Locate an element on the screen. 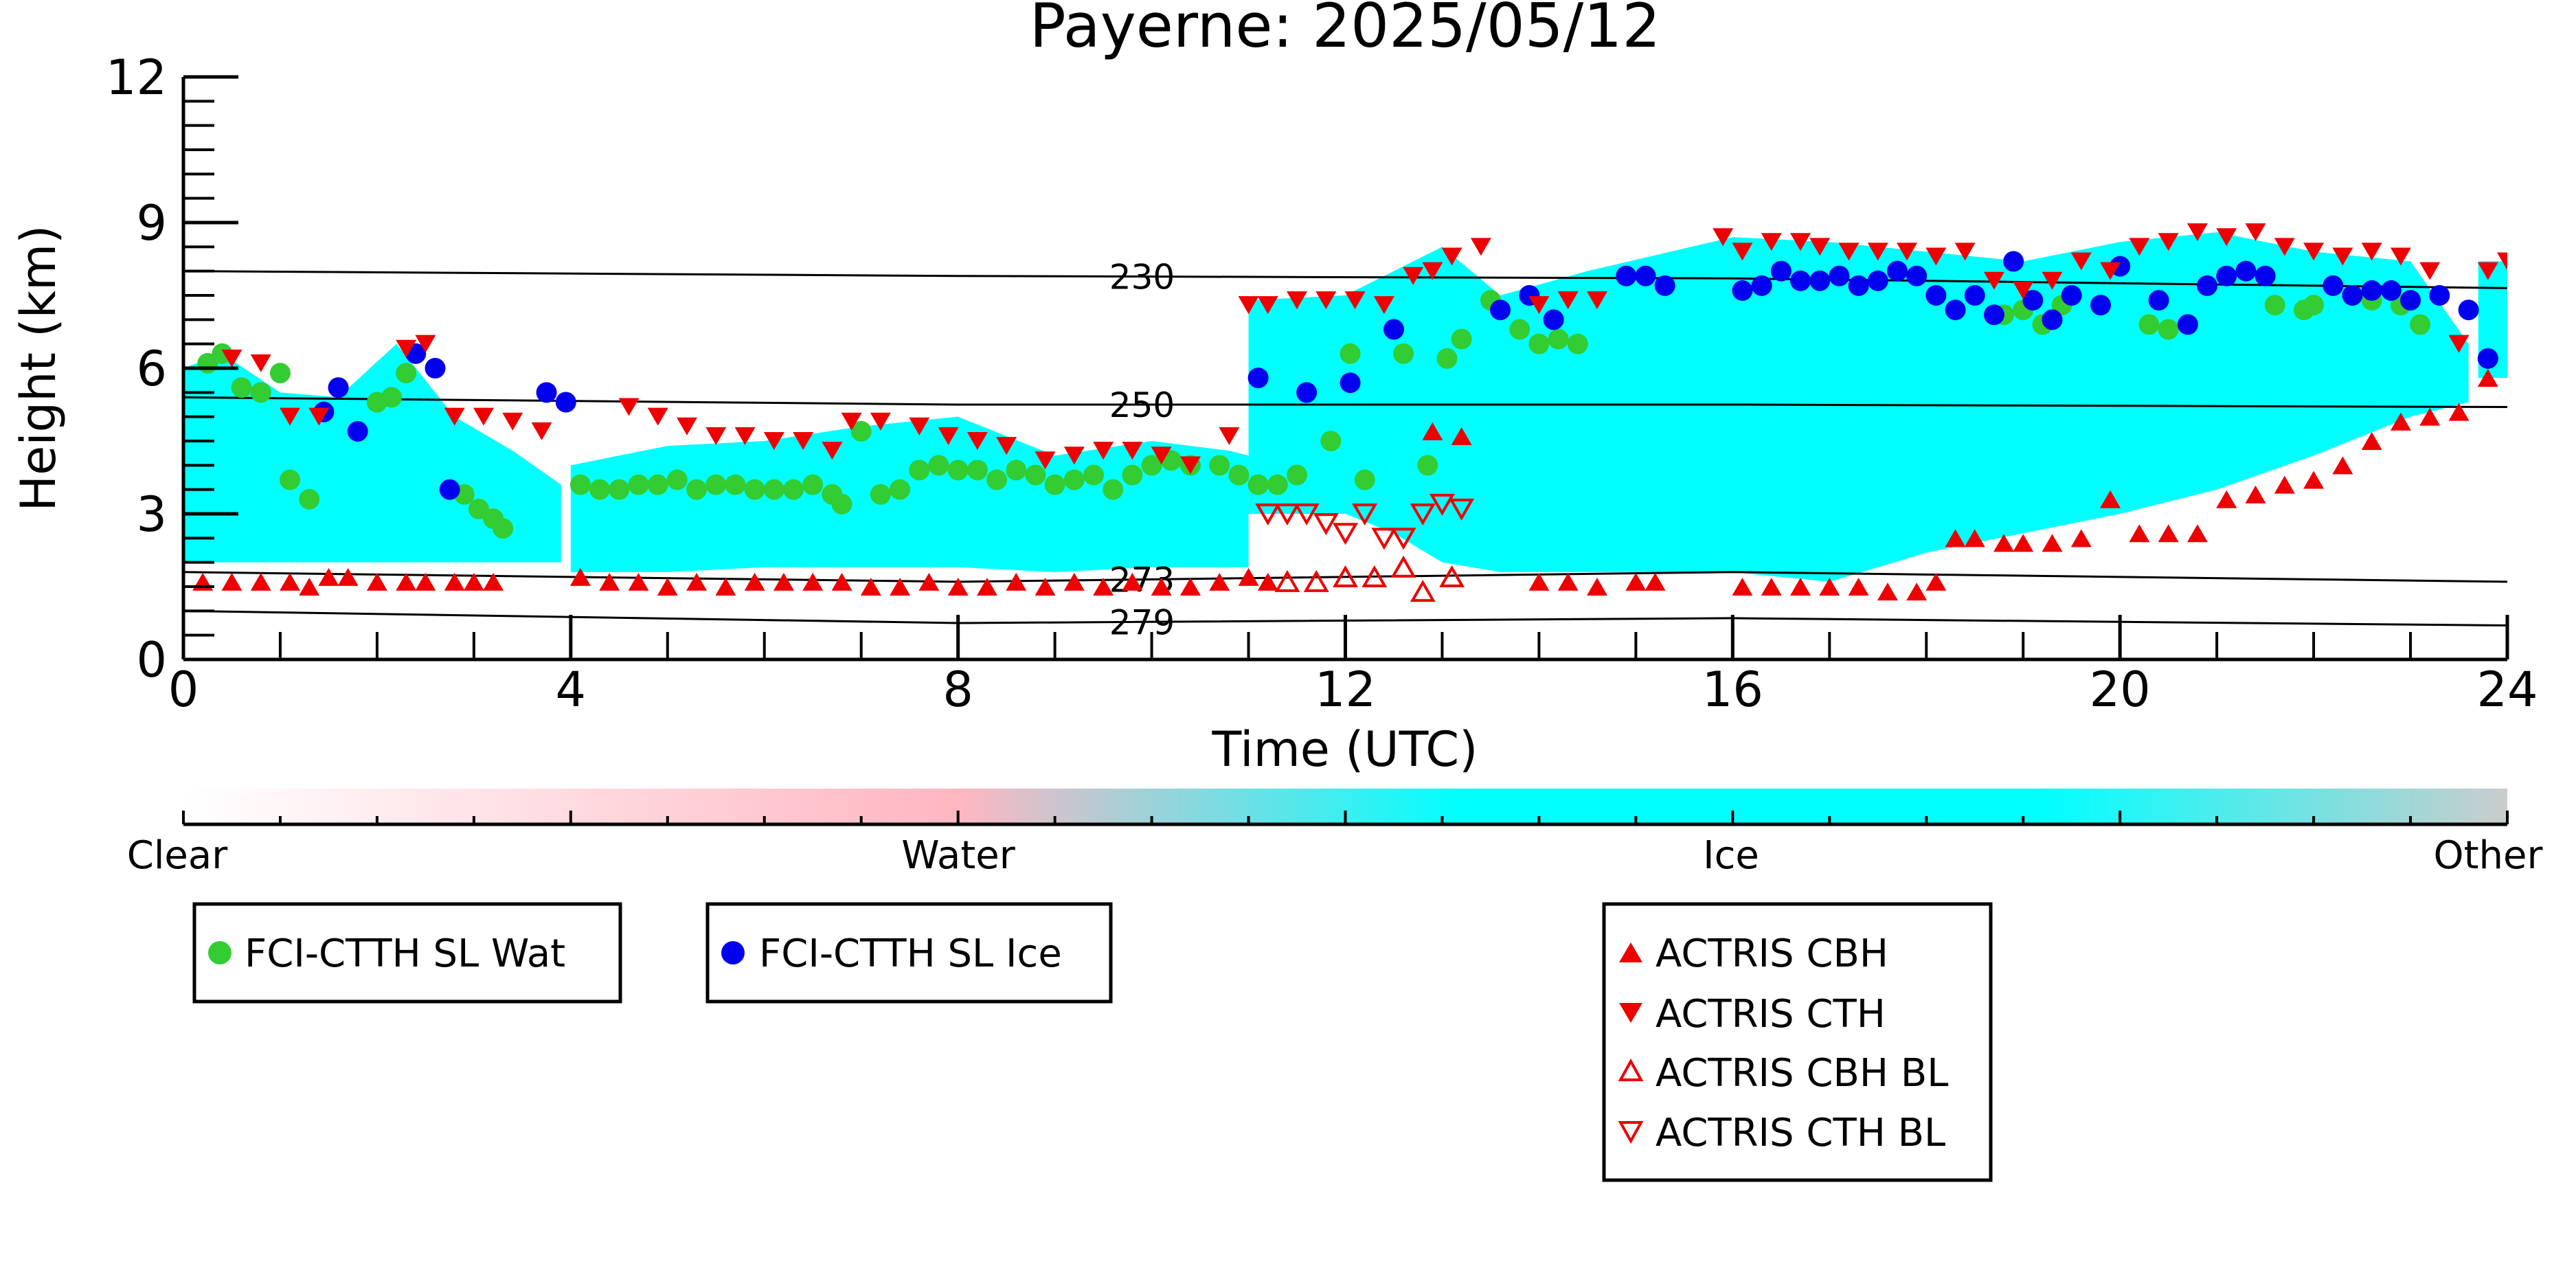 The image size is (2576, 1288). legend-marker-fci-wat is located at coordinates (219, 952).